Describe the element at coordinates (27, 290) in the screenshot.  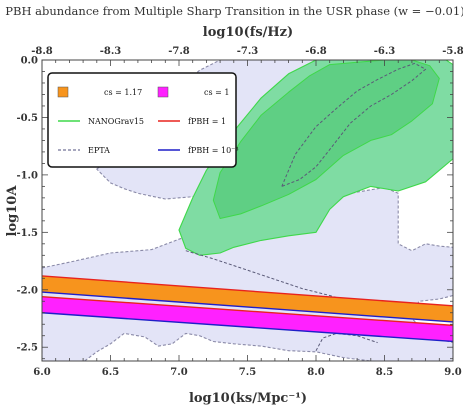
I see `y-tick-label: -2.0` at that location.